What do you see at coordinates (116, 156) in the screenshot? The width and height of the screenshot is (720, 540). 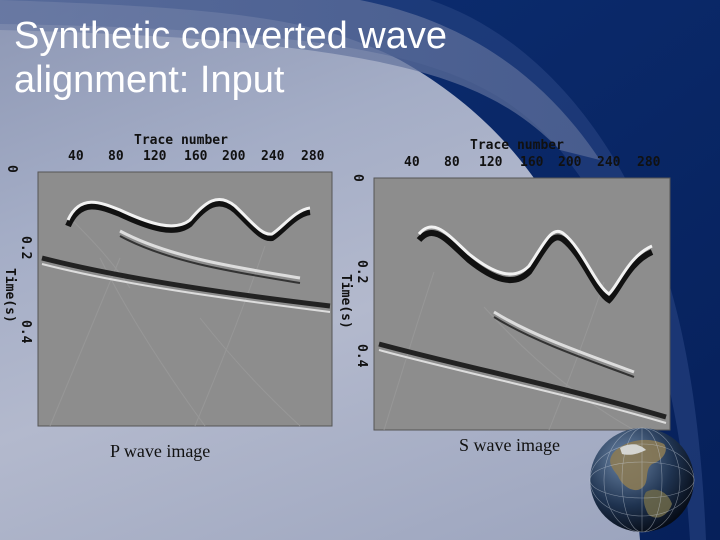 I see `p-x-tick: 80` at bounding box center [116, 156].